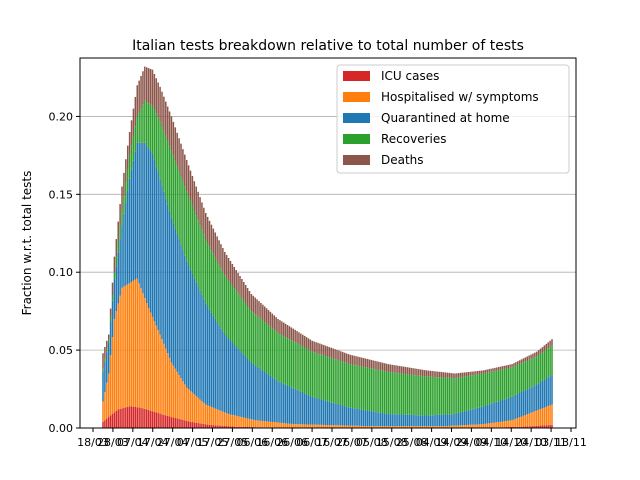  What do you see at coordinates (356, 139) in the screenshot?
I see `legend-swatch` at bounding box center [356, 139].